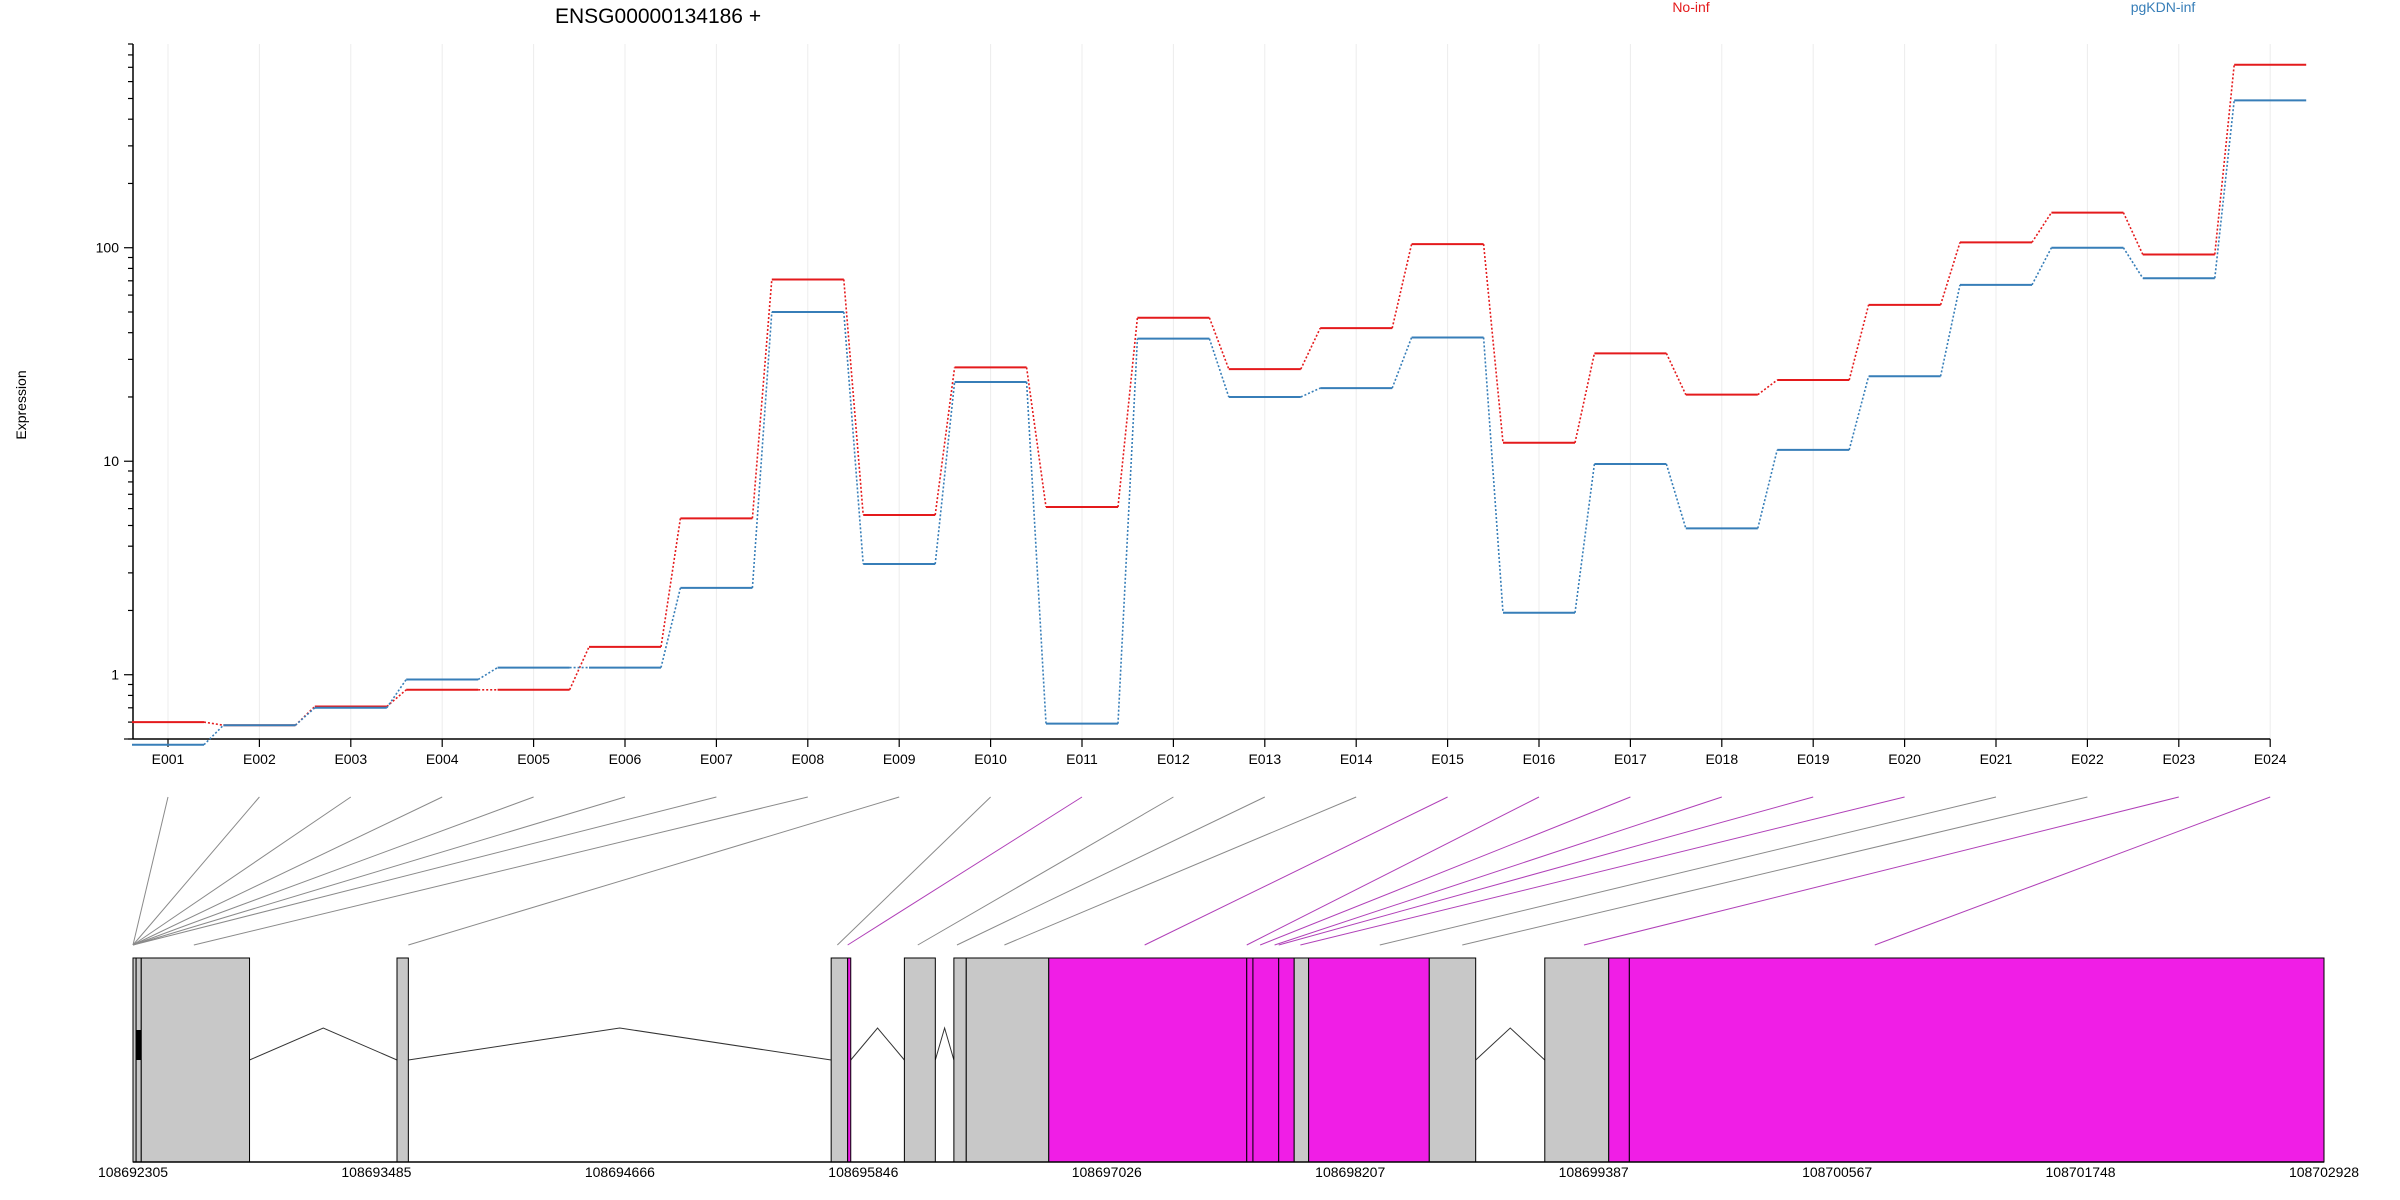 Image resolution: width=2400 pixels, height=1200 pixels. I want to click on exon-link-e007, so click(424, 871).